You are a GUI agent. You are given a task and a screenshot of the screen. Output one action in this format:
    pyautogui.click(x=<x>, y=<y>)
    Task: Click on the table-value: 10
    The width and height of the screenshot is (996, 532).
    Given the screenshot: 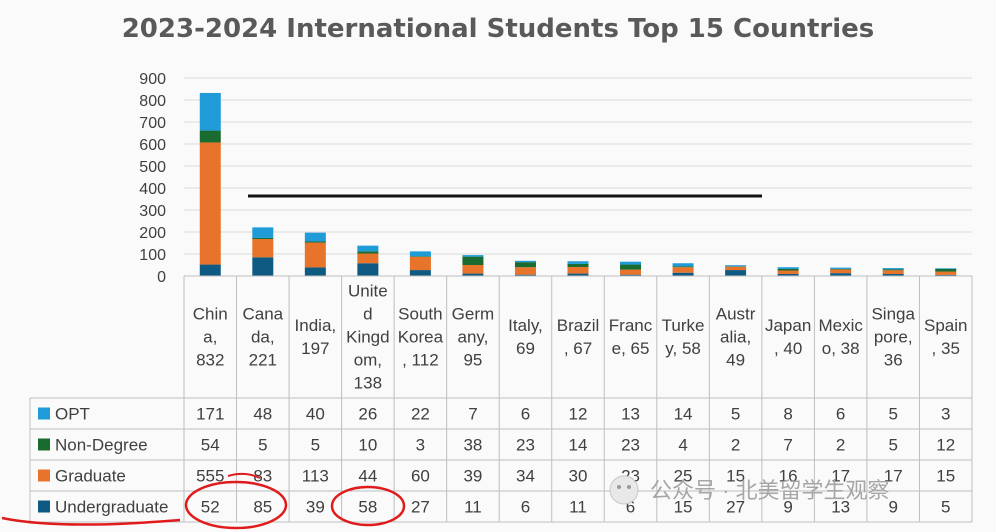 What is the action you would take?
    pyautogui.click(x=367, y=445)
    